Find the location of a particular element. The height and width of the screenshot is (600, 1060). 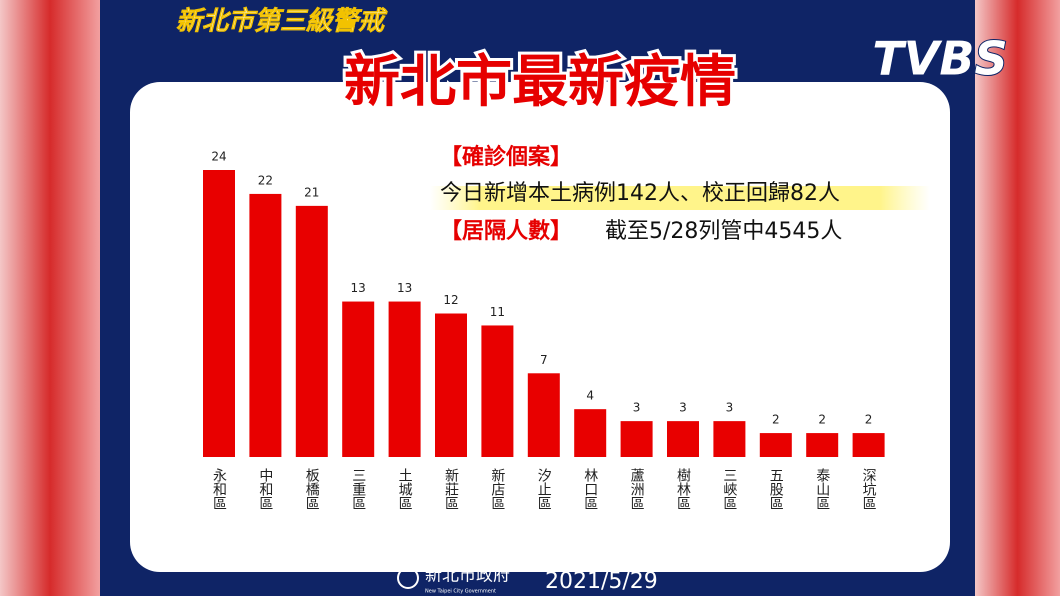

x-tick-label: 五股區 is located at coordinates (776, 489).